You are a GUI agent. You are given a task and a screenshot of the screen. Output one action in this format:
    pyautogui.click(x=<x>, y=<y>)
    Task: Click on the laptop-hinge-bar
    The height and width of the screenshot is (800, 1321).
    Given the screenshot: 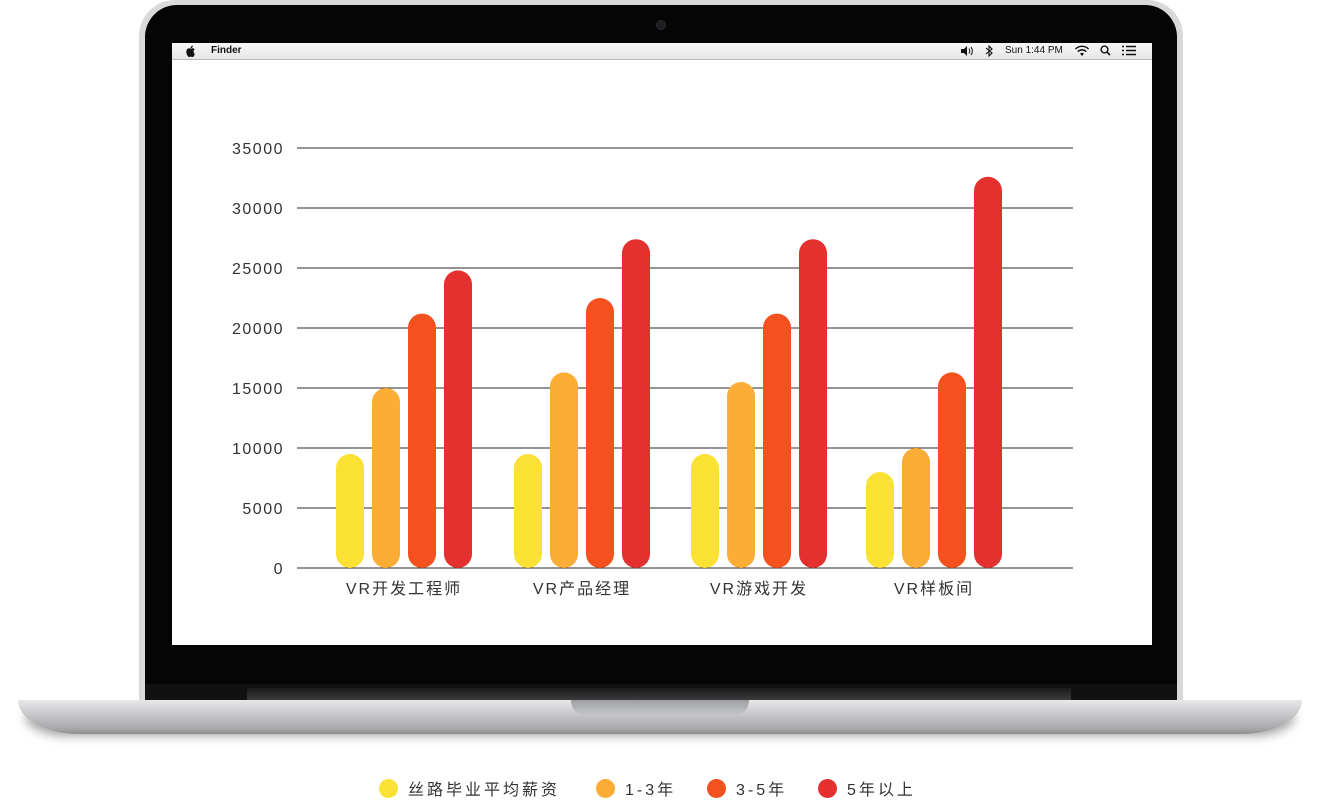 What is the action you would take?
    pyautogui.click(x=659, y=694)
    